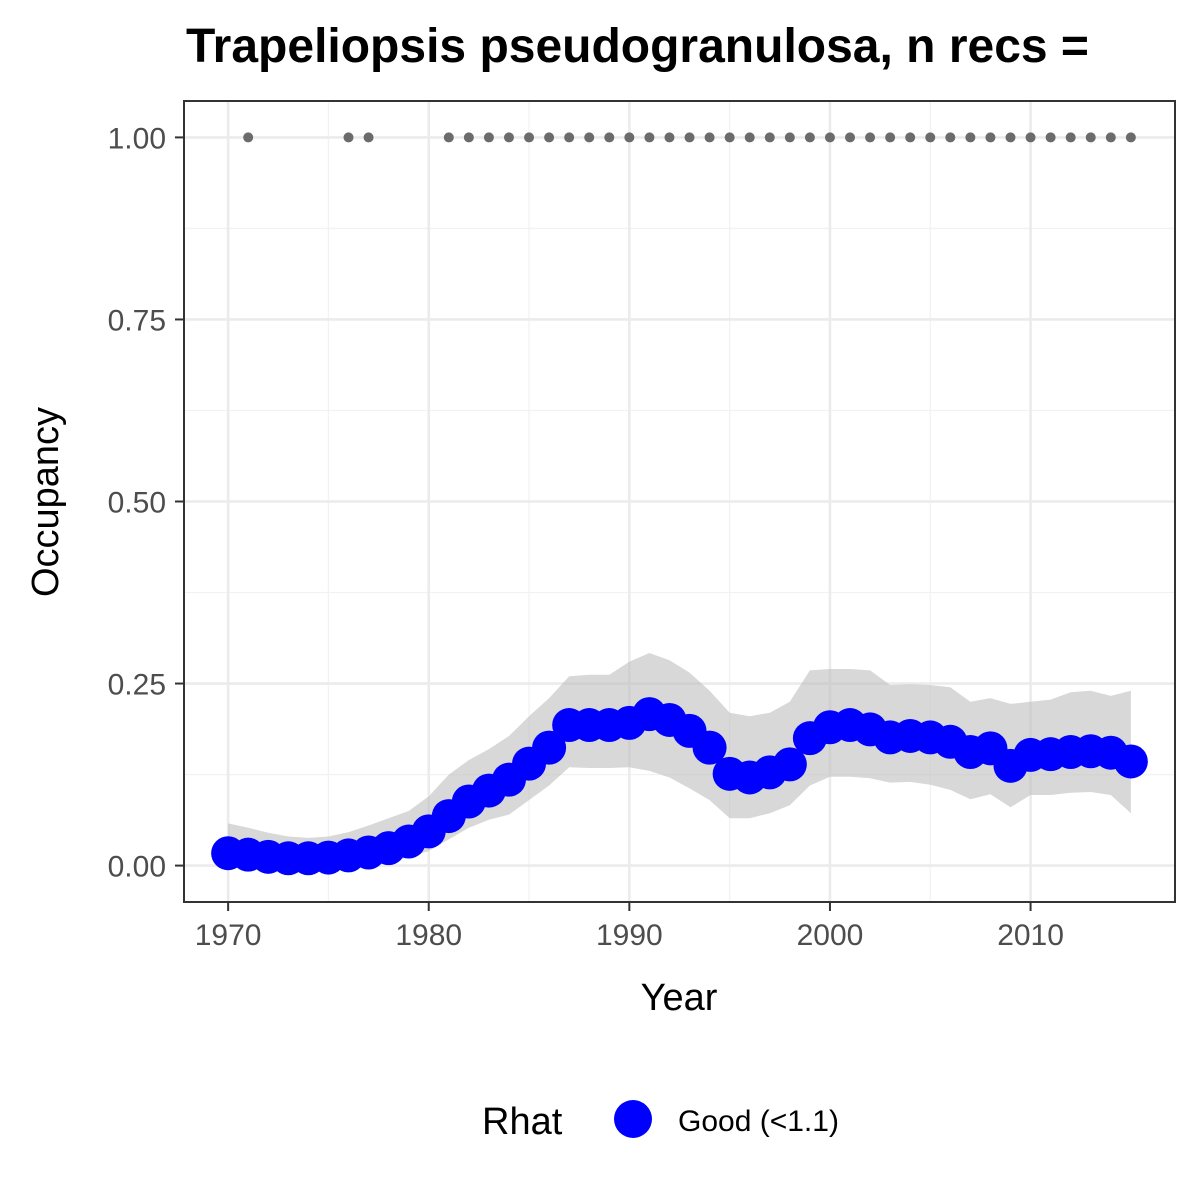 This screenshot has height=1200, width=1200. What do you see at coordinates (522, 1122) in the screenshot?
I see `legend-title: Rhat` at bounding box center [522, 1122].